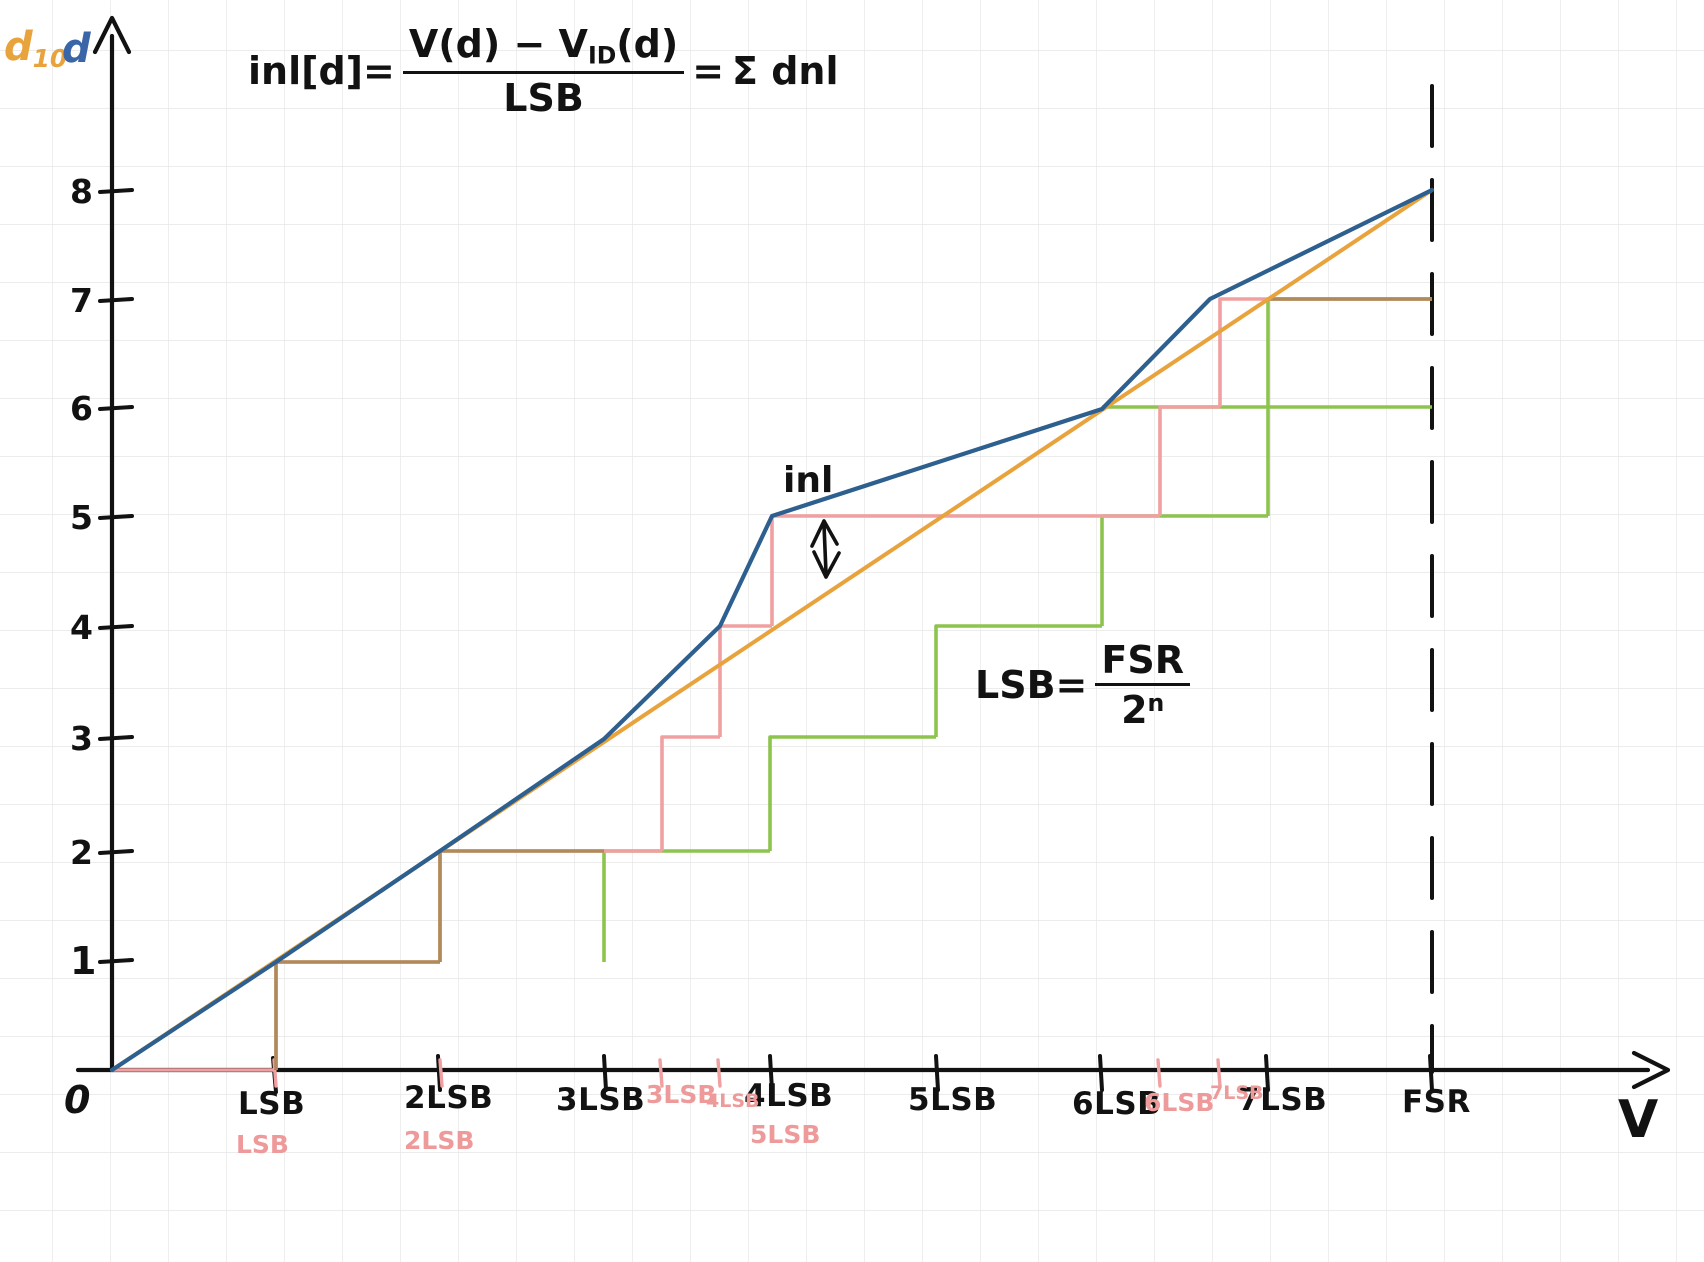 The image size is (1704, 1262). Describe the element at coordinates (733, 1101) in the screenshot. I see `x-tick-label-pink-4lsb: 4LSB` at that location.